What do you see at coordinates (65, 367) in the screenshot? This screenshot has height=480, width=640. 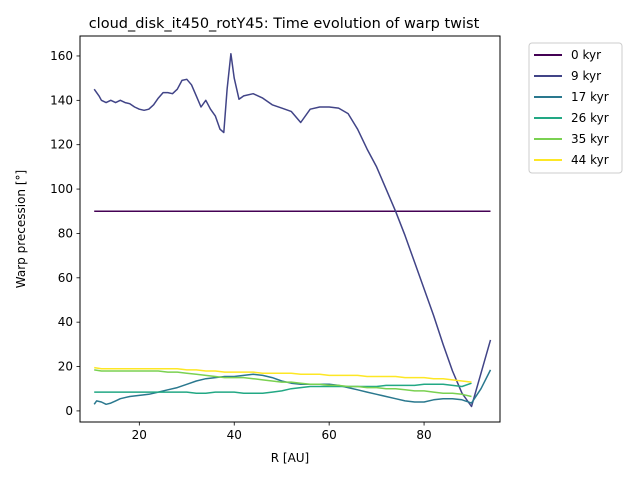 I see `y-tick-label: 20` at bounding box center [65, 367].